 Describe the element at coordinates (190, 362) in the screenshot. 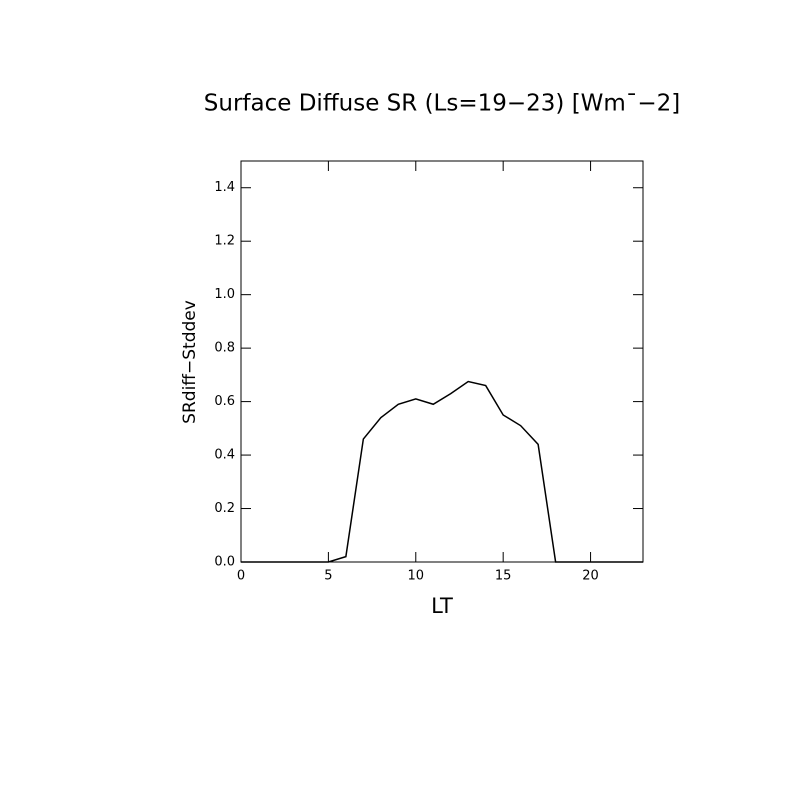

I see `y-axis-label: SRdiff−Stddev` at that location.